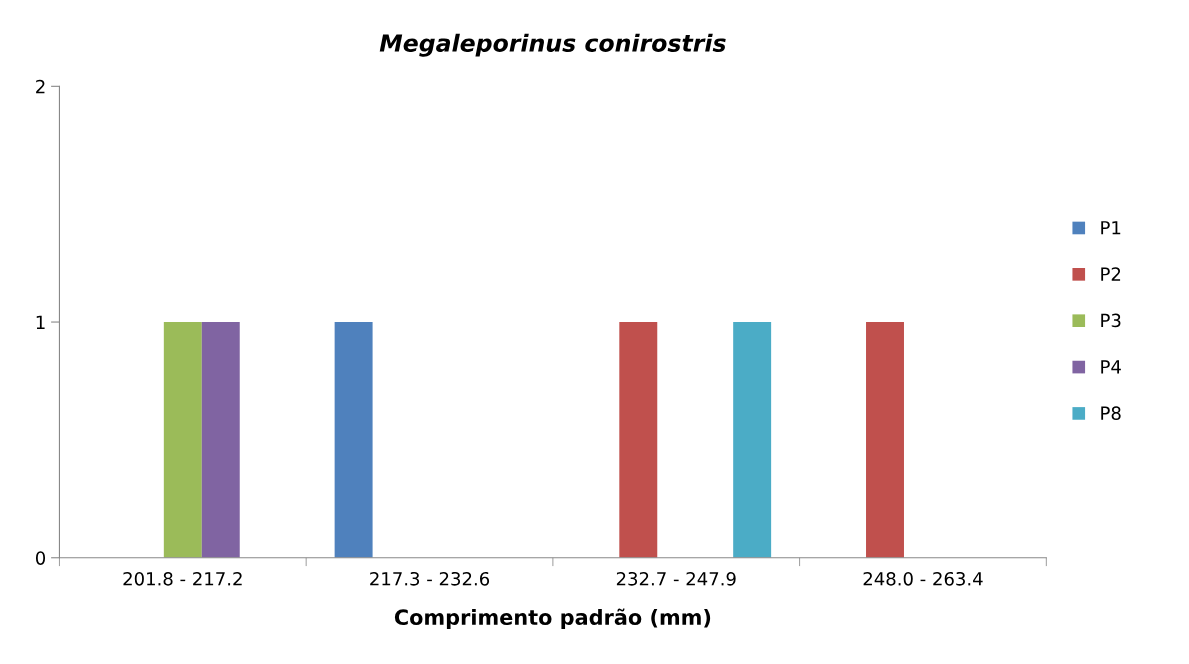 The width and height of the screenshot is (1189, 664). I want to click on legend-label: P4, so click(1111, 367).